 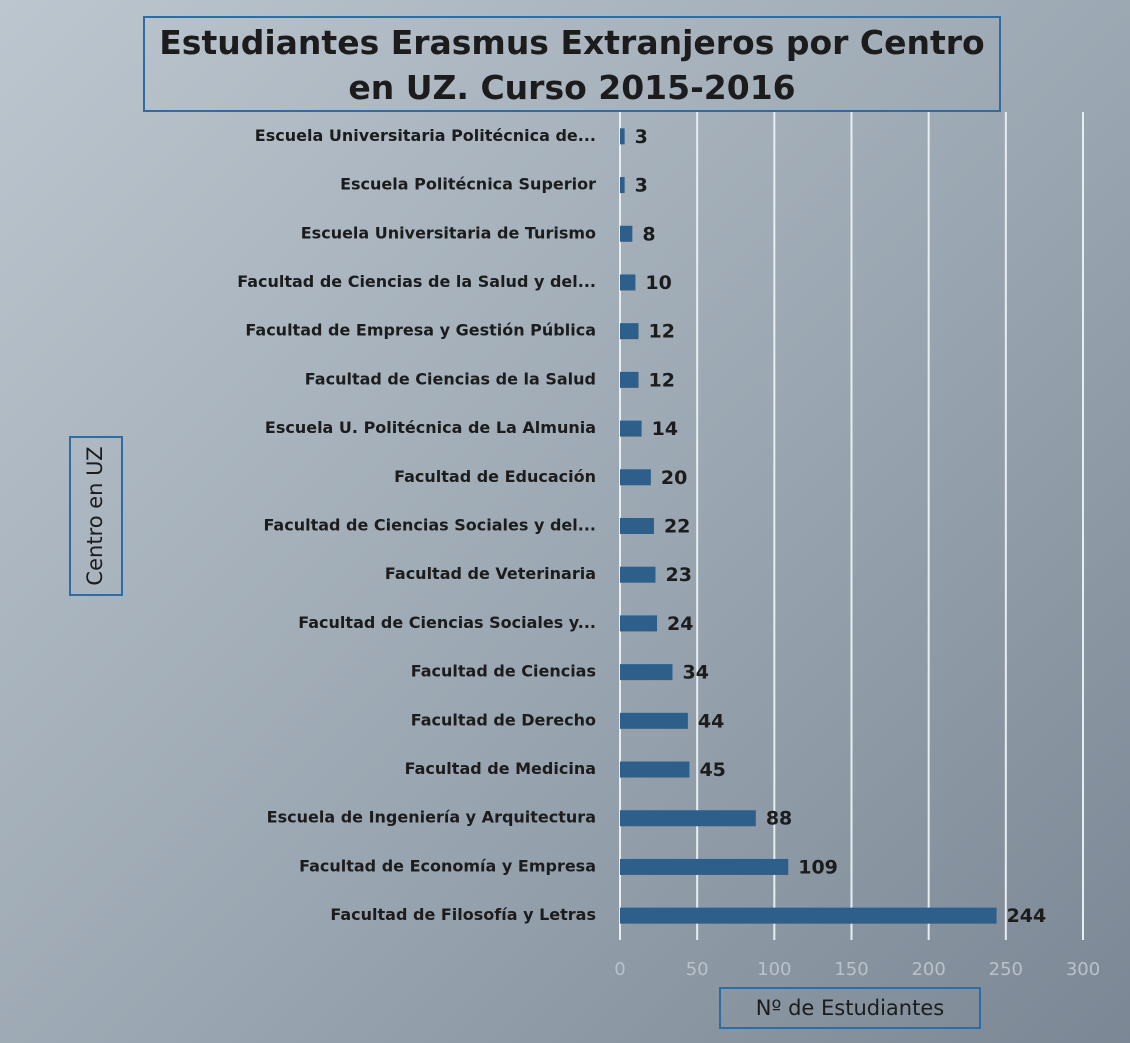 What do you see at coordinates (447, 865) in the screenshot?
I see `y-tick-label: Facultad de Economía y Empresa` at bounding box center [447, 865].